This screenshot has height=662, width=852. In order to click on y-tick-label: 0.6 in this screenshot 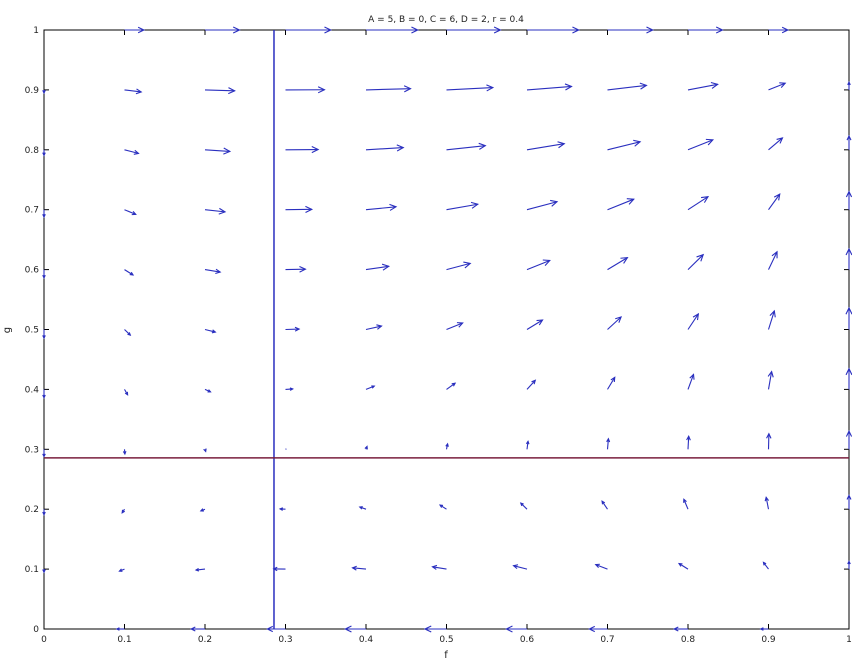, I will do `click(32, 271)`.